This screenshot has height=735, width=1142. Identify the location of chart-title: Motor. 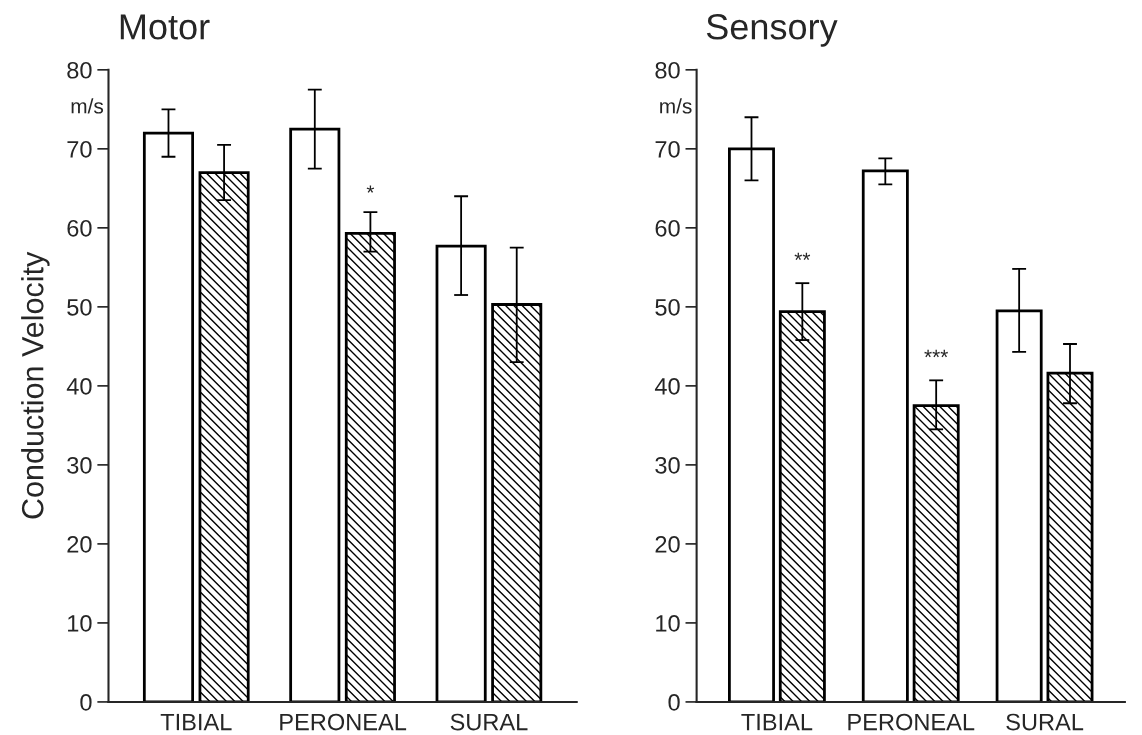
(165, 27).